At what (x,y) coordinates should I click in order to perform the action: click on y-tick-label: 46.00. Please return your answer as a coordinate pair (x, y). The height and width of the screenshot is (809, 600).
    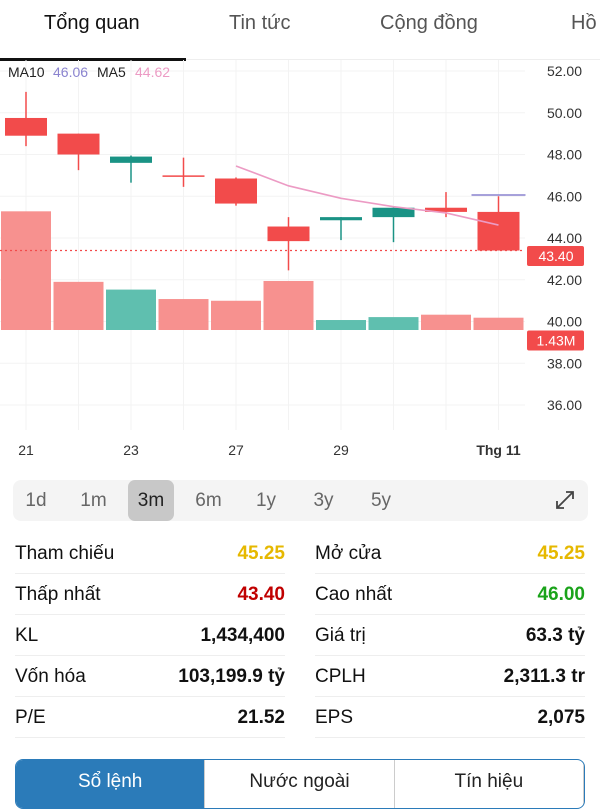
    Looking at the image, I should click on (564, 196).